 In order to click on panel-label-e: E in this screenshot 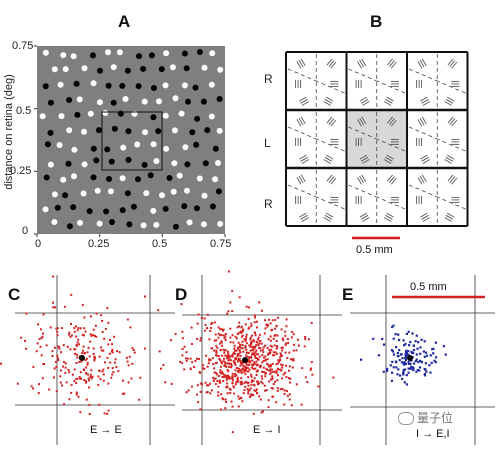, I will do `click(348, 294)`.